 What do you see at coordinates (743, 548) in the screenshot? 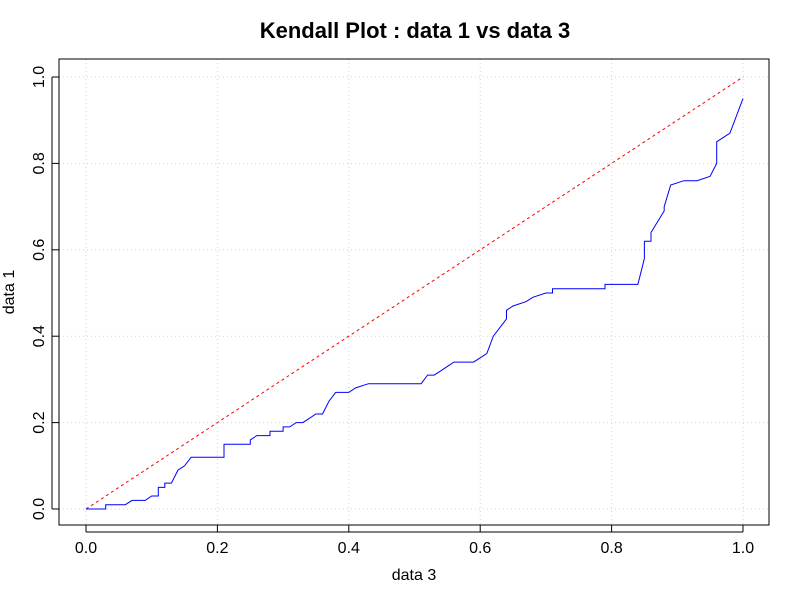
I see `x-tick-label: 1.0` at bounding box center [743, 548].